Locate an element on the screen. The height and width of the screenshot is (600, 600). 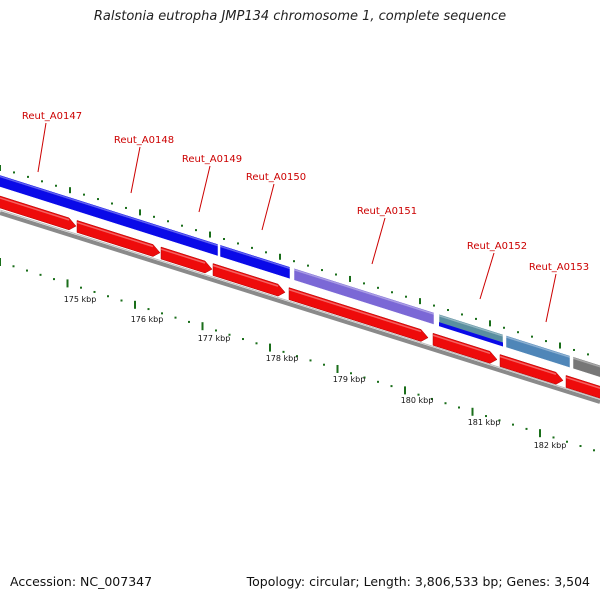
gene-segment-a0153-shine is located at coordinates (538, 347).